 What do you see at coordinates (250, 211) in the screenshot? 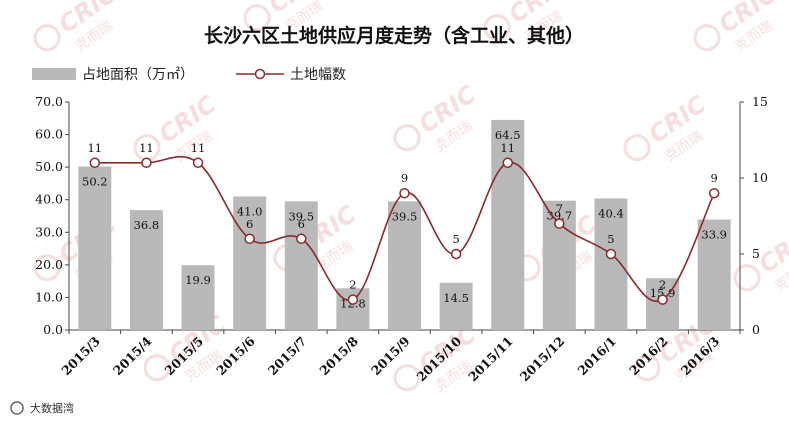
I see `bar-value-label: 41.0` at bounding box center [250, 211].